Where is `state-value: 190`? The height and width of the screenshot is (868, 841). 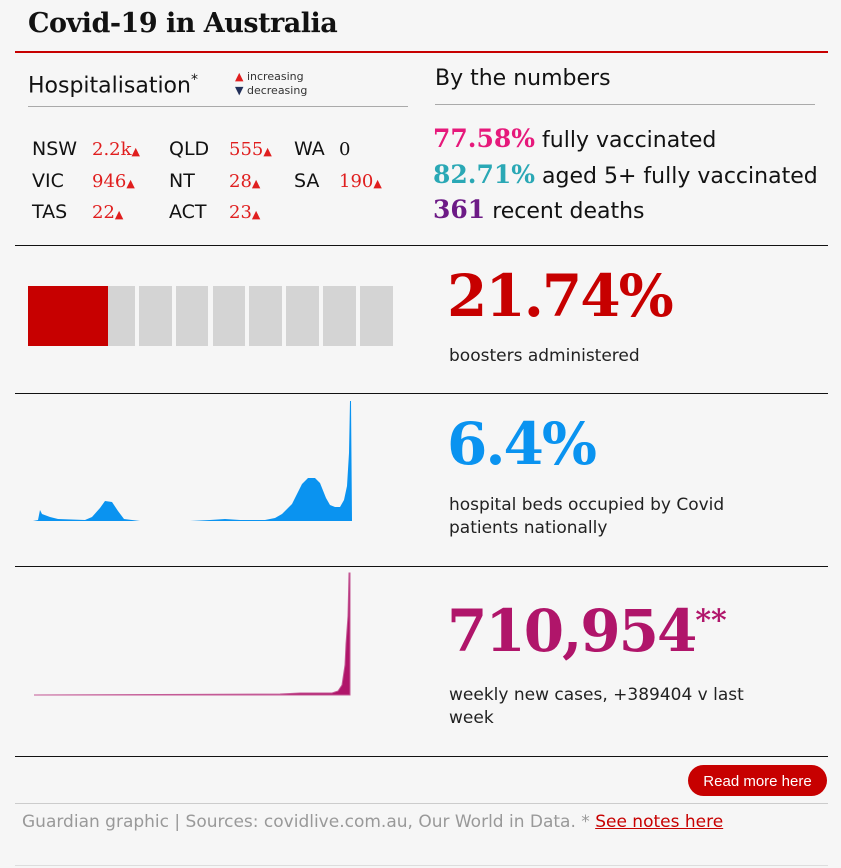 state-value: 190 is located at coordinates (356, 181).